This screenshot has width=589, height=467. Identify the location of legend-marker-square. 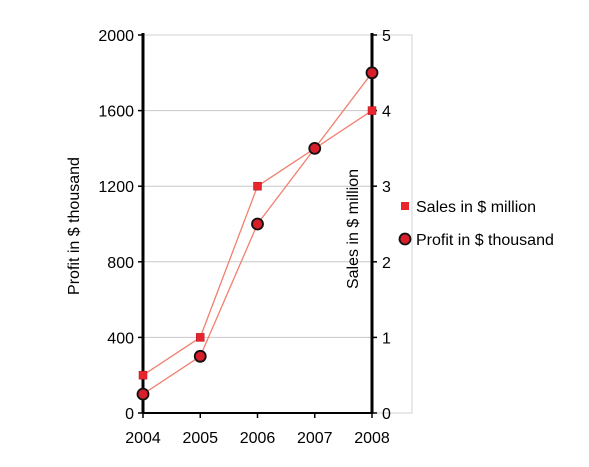
(405, 206).